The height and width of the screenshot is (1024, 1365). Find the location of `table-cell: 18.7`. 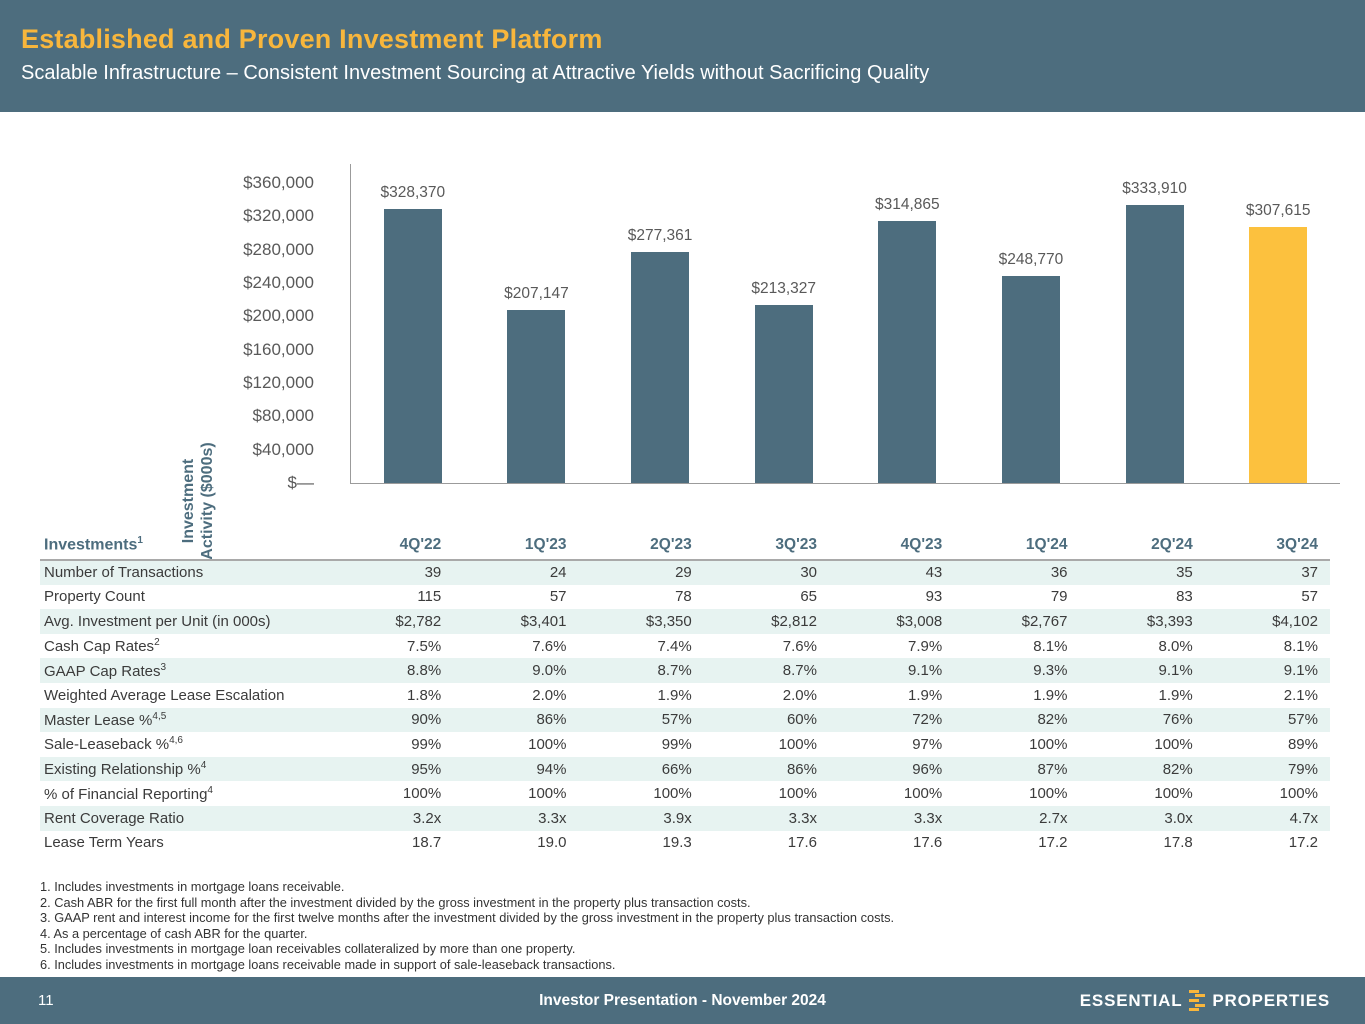

table-cell: 18.7 is located at coordinates (427, 843).